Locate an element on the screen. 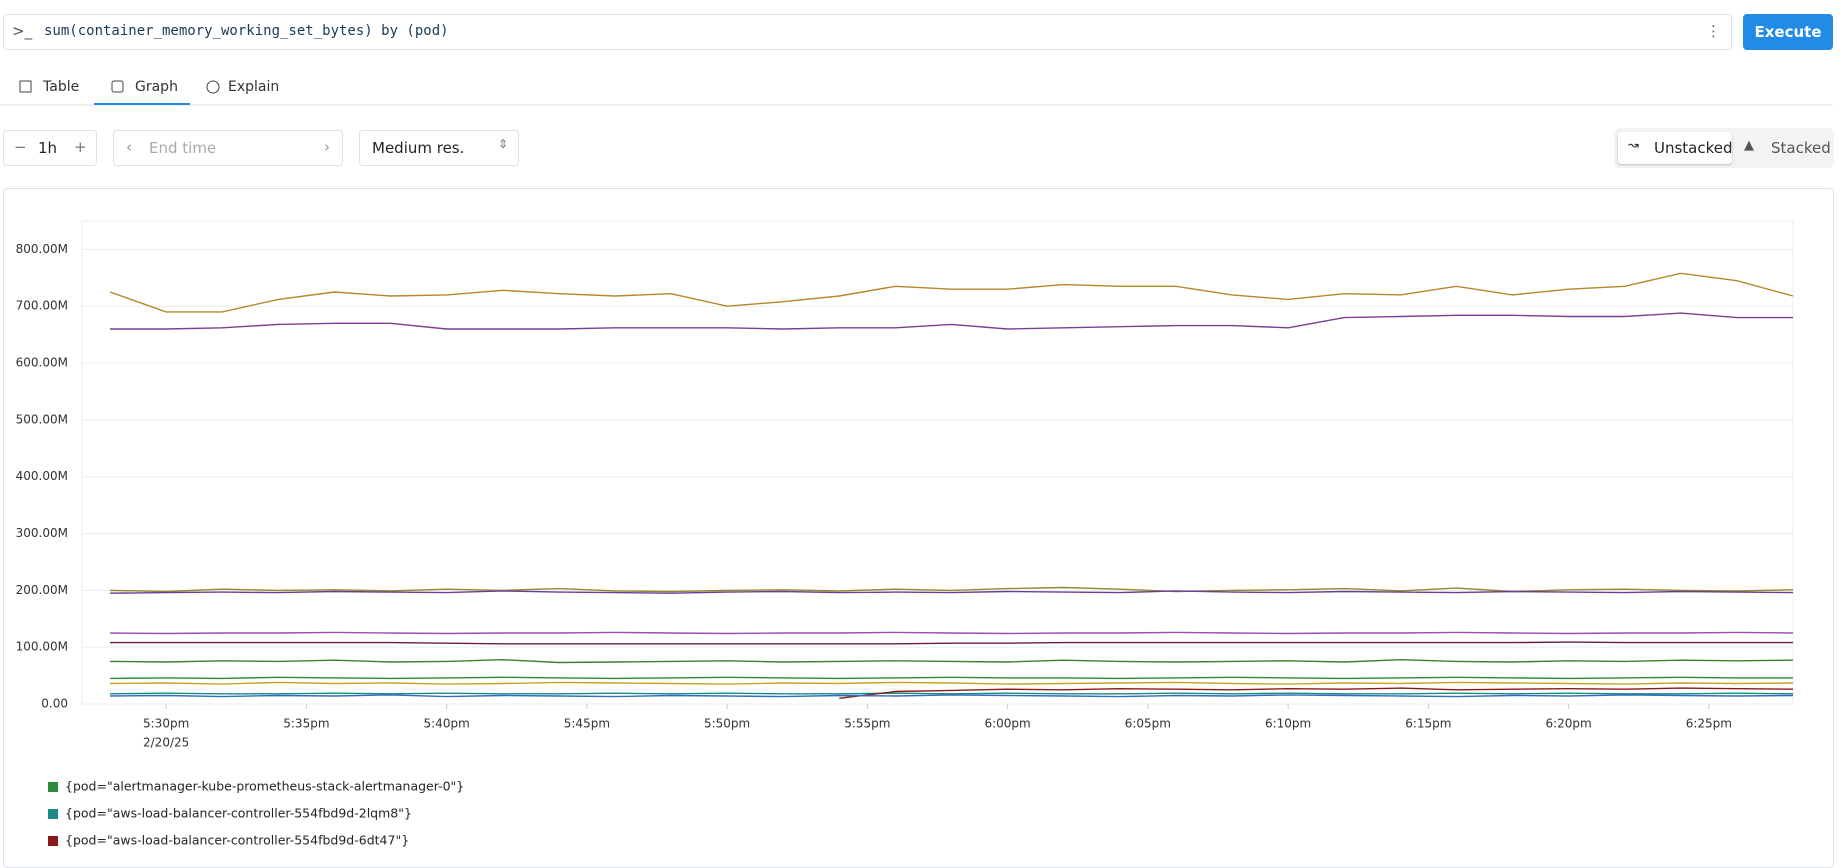 The width and height of the screenshot is (1840, 868). end-time-placeholder: End time is located at coordinates (183, 148).